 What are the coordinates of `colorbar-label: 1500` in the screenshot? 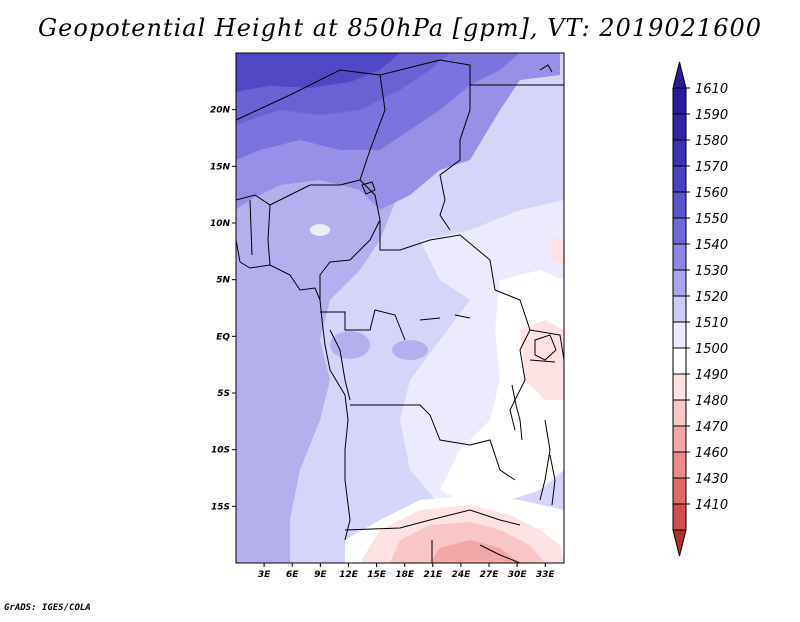 It's located at (711, 349).